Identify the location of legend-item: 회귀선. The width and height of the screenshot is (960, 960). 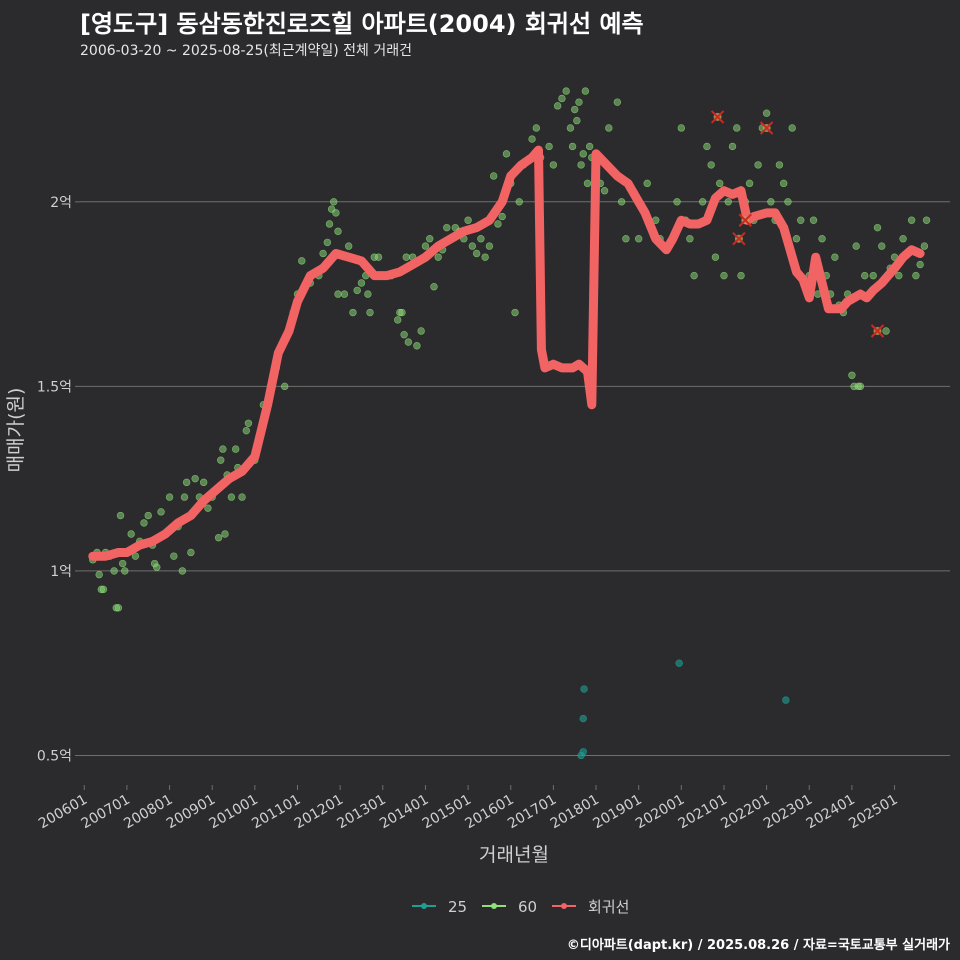
(590, 907).